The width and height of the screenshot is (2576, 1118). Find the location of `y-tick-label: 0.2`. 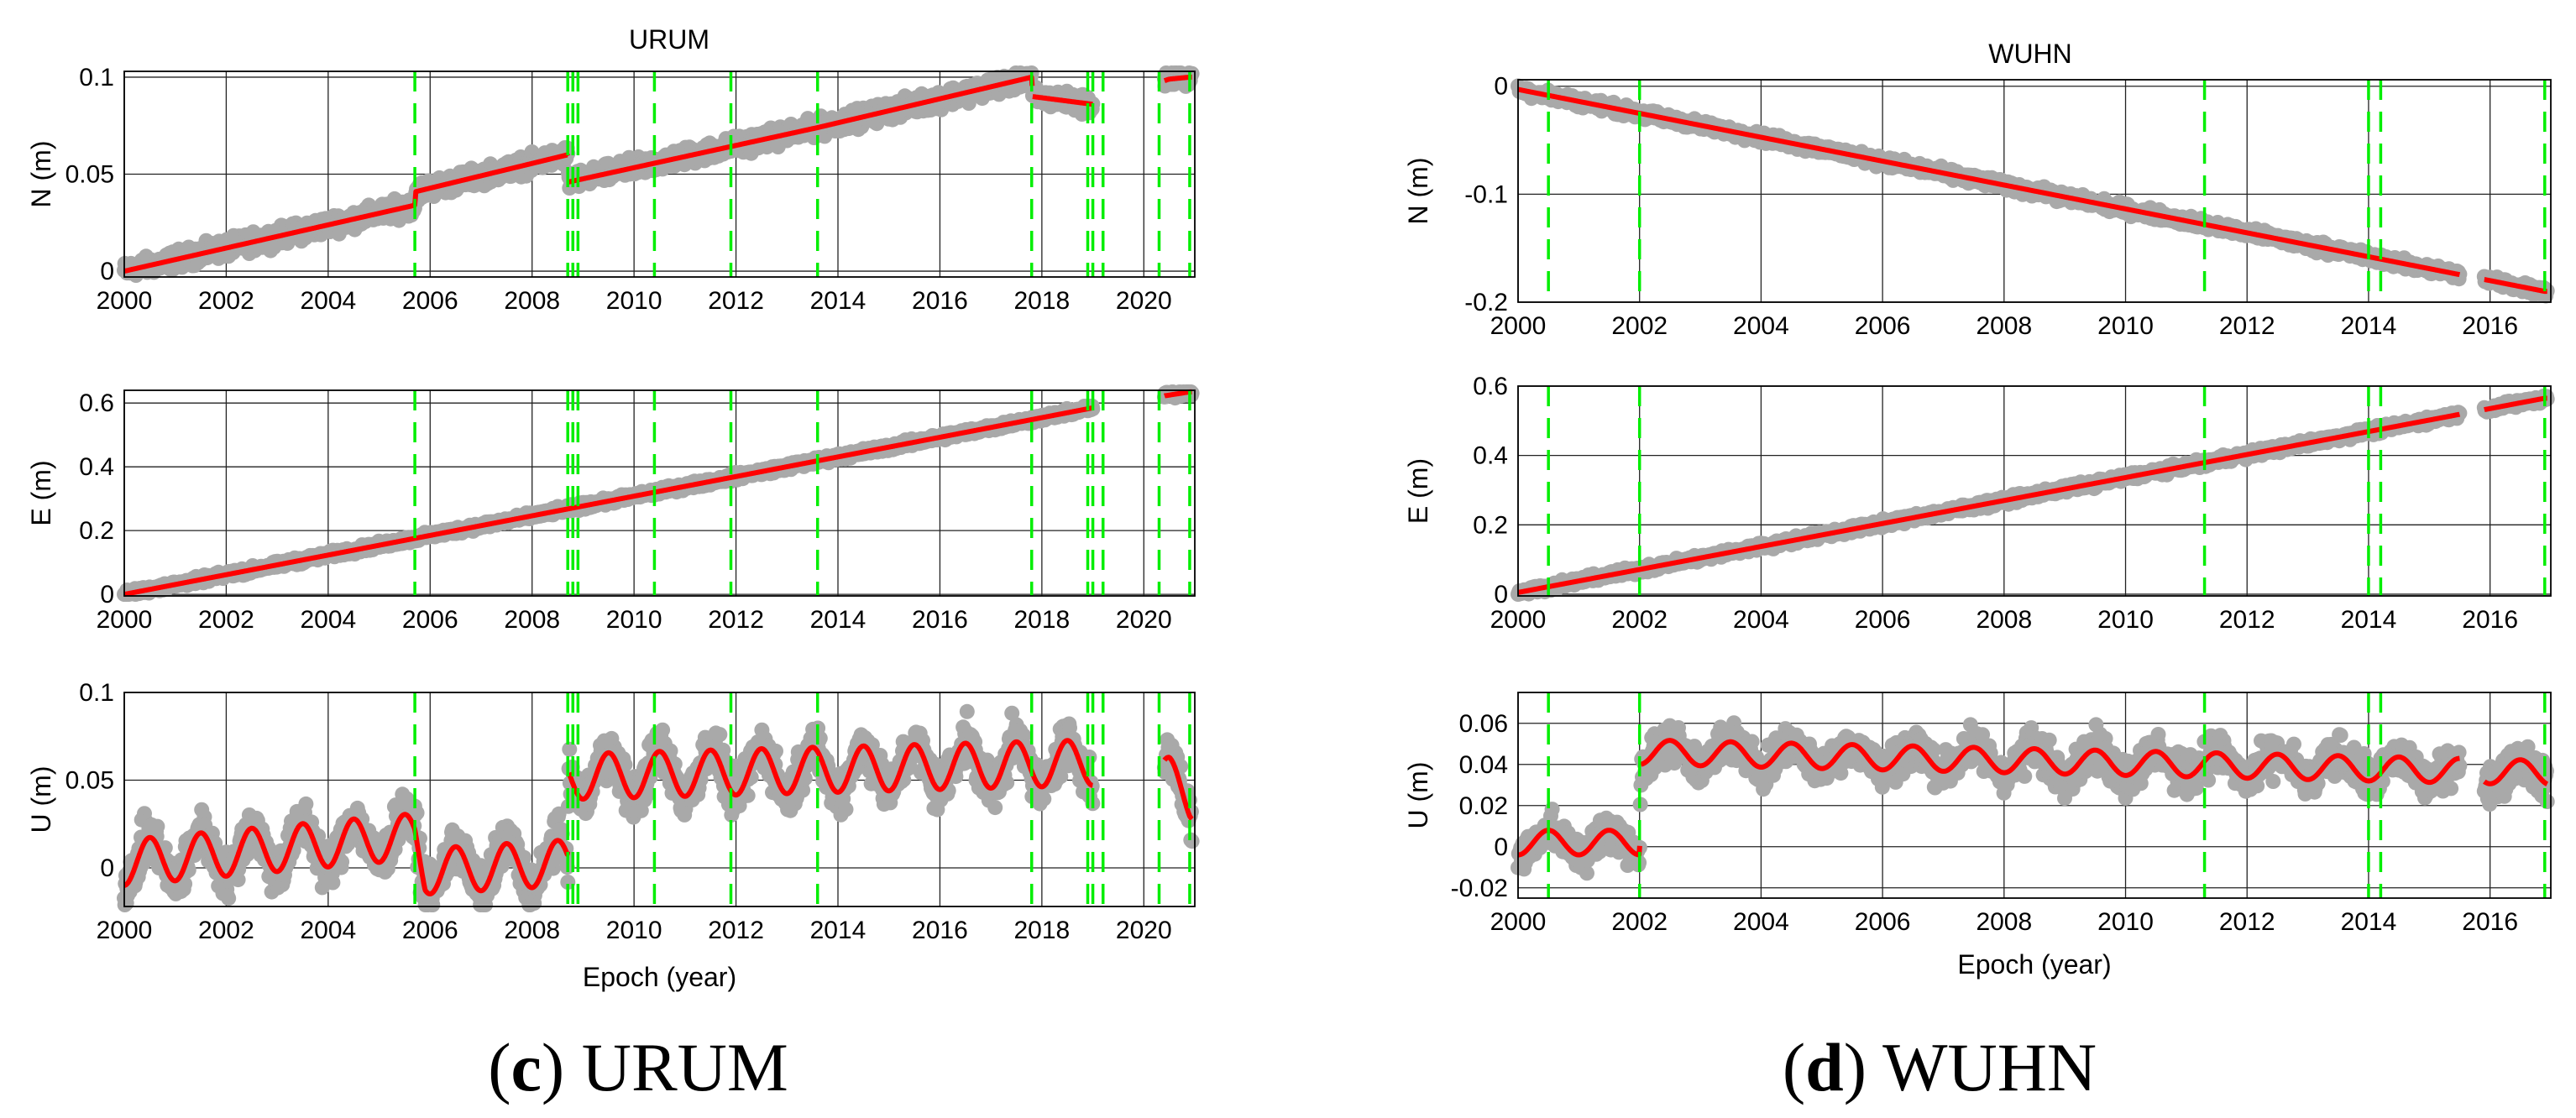

y-tick-label: 0.2 is located at coordinates (96, 531).